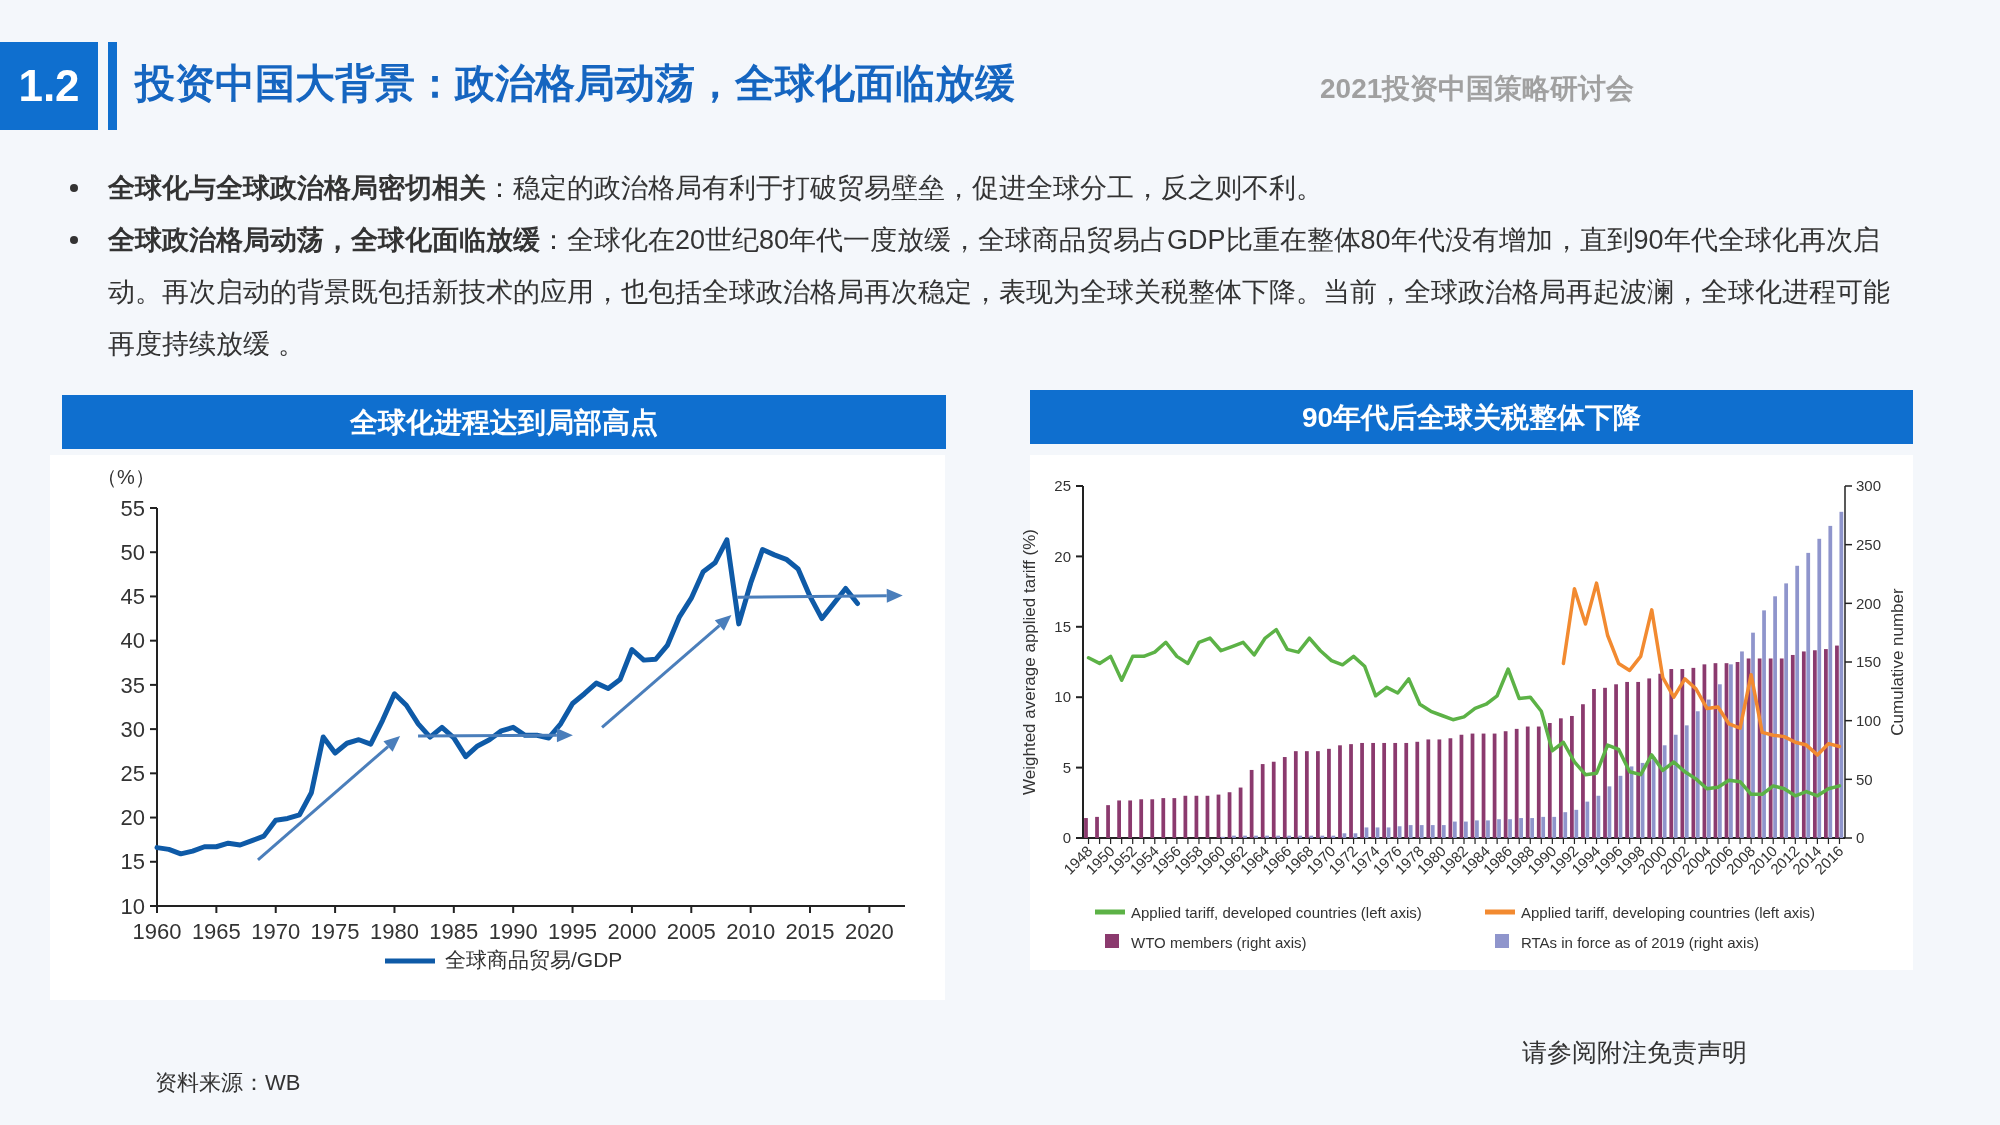  I want to click on legend-label: Applied tariff, developed countries (left axis), so click(1276, 912).